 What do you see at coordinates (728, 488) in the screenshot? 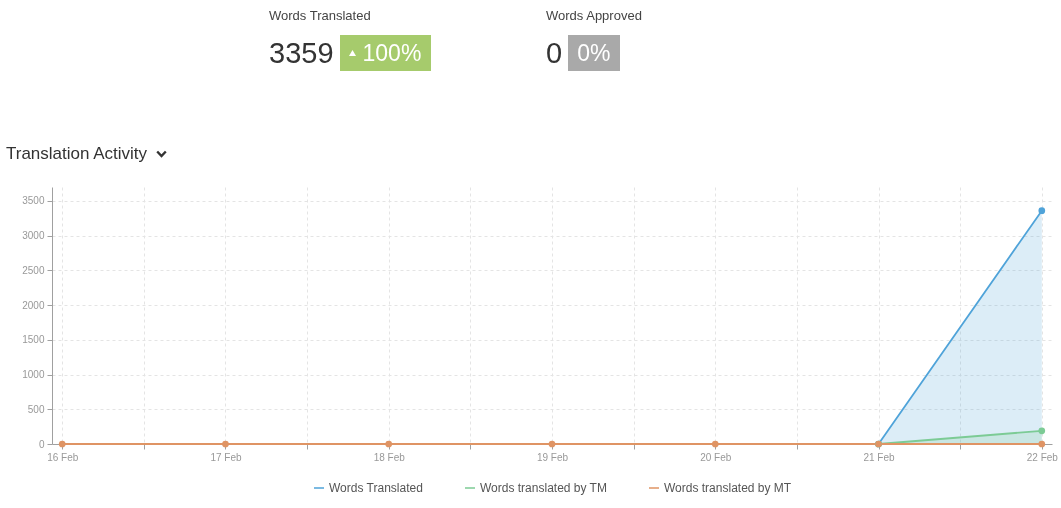
I see `legend-label: Words translated by MT` at bounding box center [728, 488].